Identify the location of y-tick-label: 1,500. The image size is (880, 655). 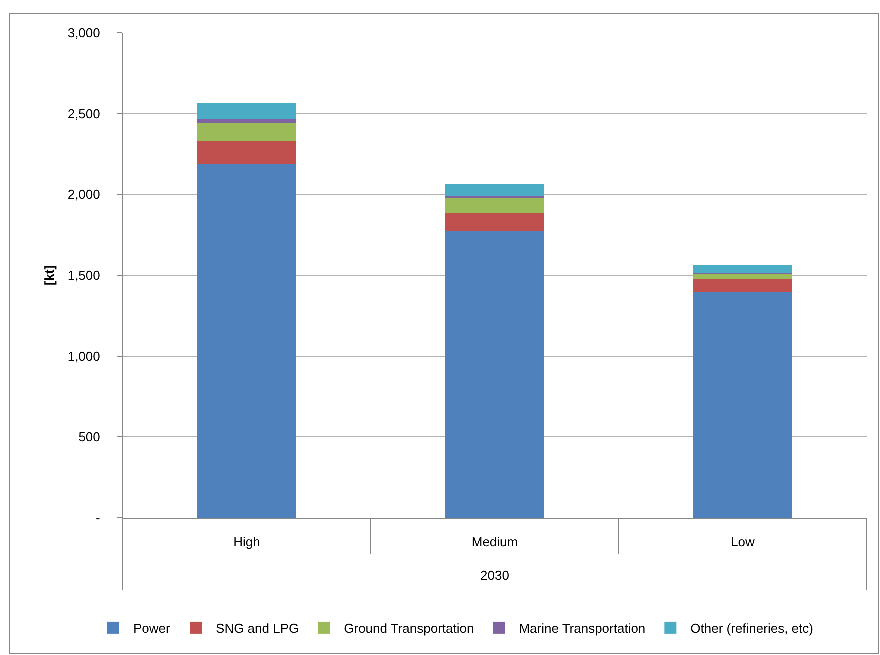
(84, 276).